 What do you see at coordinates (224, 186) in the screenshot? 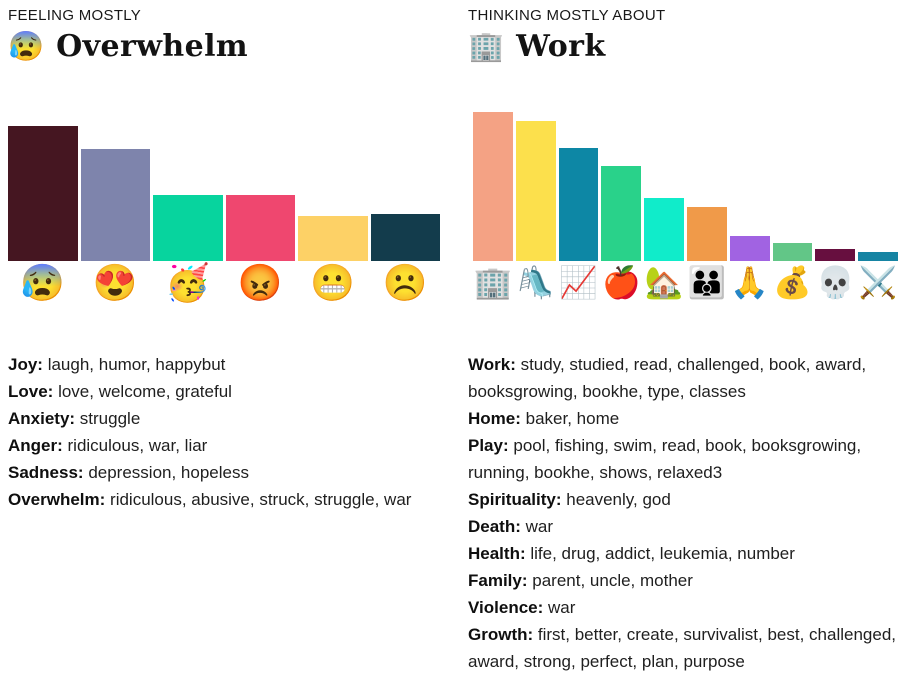
I see `feeling-bar-chart` at bounding box center [224, 186].